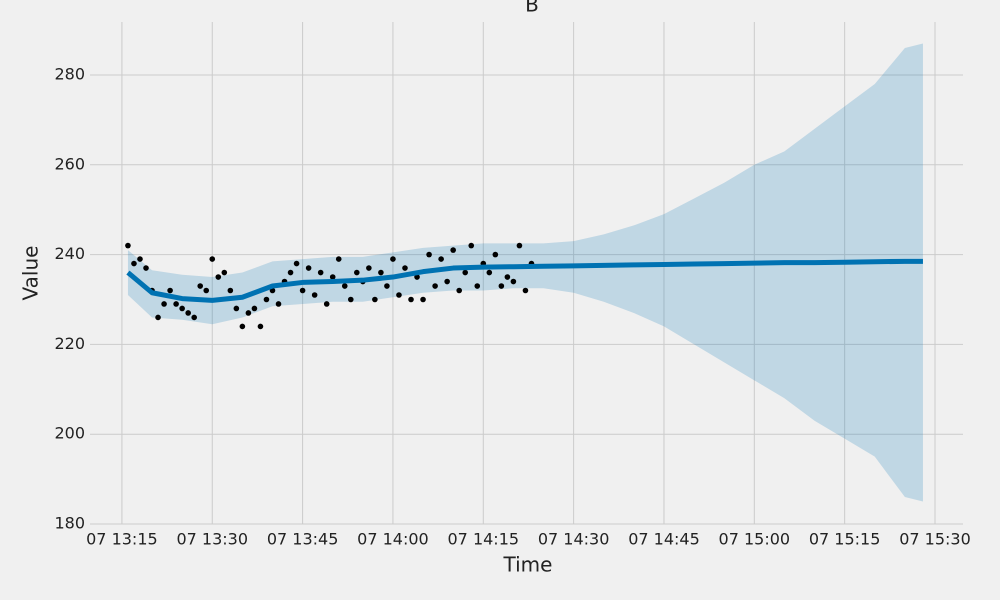  What do you see at coordinates (212, 539) in the screenshot?
I see `x-tick-label: 07 13:30` at bounding box center [212, 539].